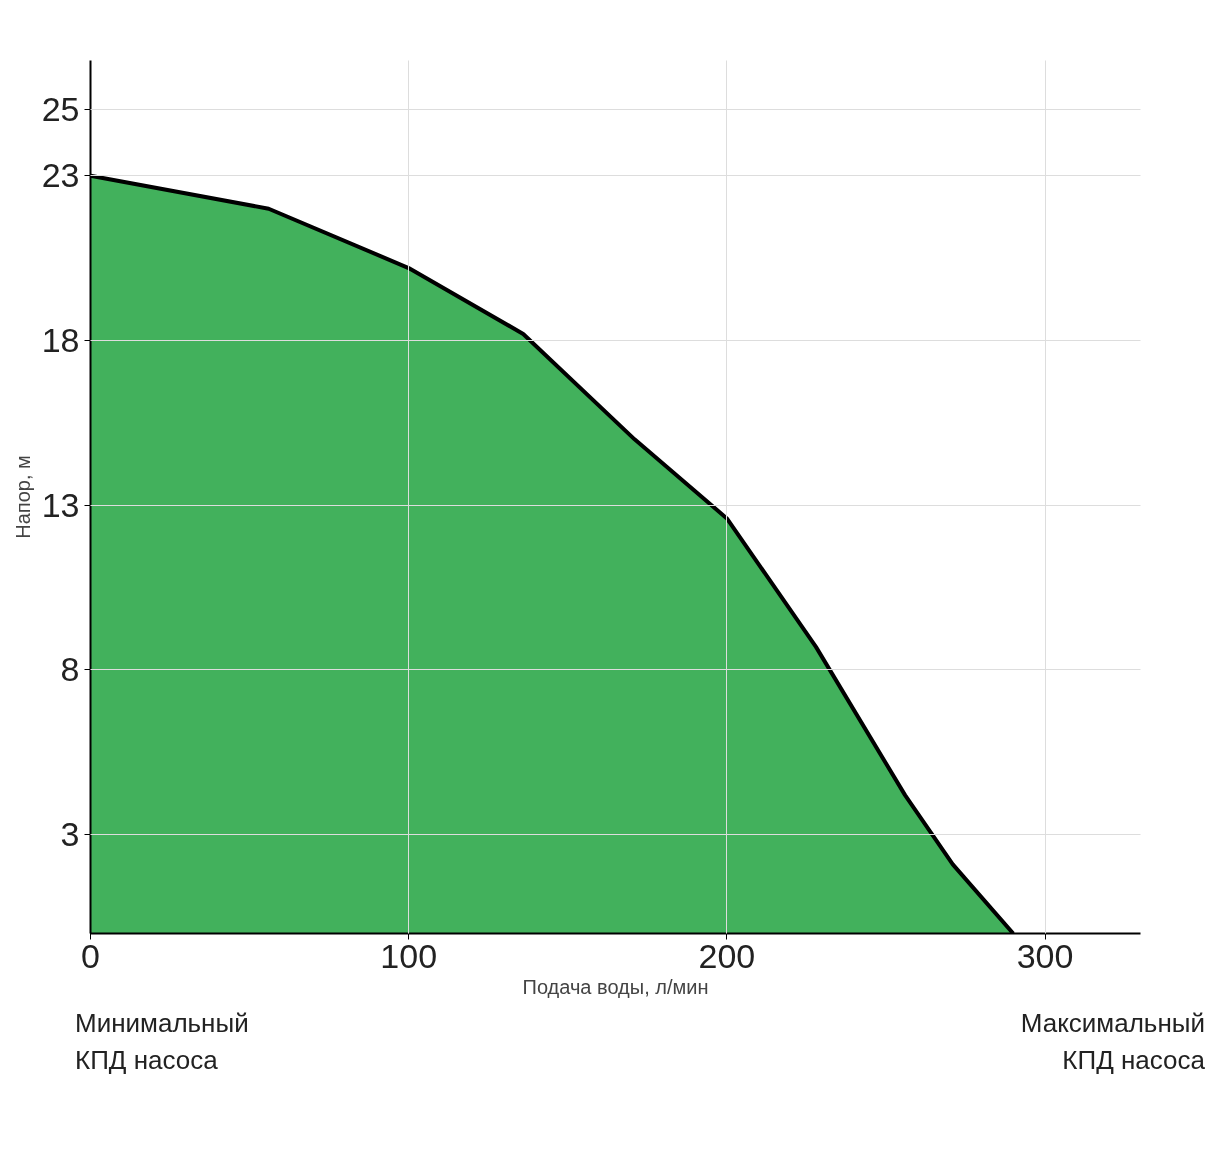 The width and height of the screenshot is (1230, 1174). I want to click on y-tick-label: 8, so click(70, 669).